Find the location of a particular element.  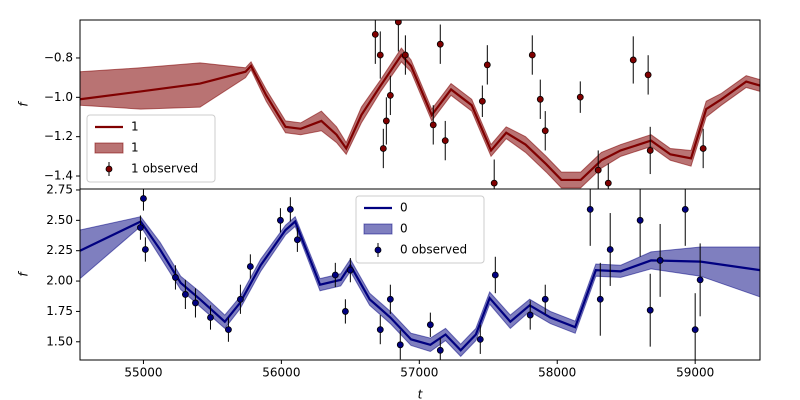

y-tick-label: 2.00 is located at coordinates (59, 281).